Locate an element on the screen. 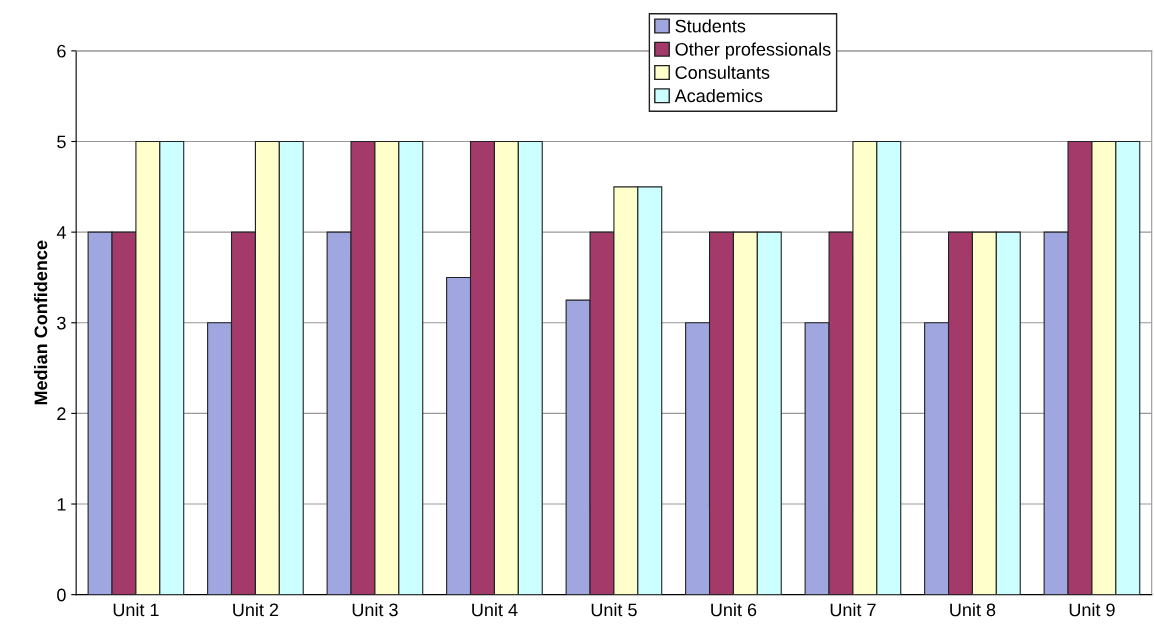 The width and height of the screenshot is (1154, 636). y-tick-label: 5 is located at coordinates (61, 142).